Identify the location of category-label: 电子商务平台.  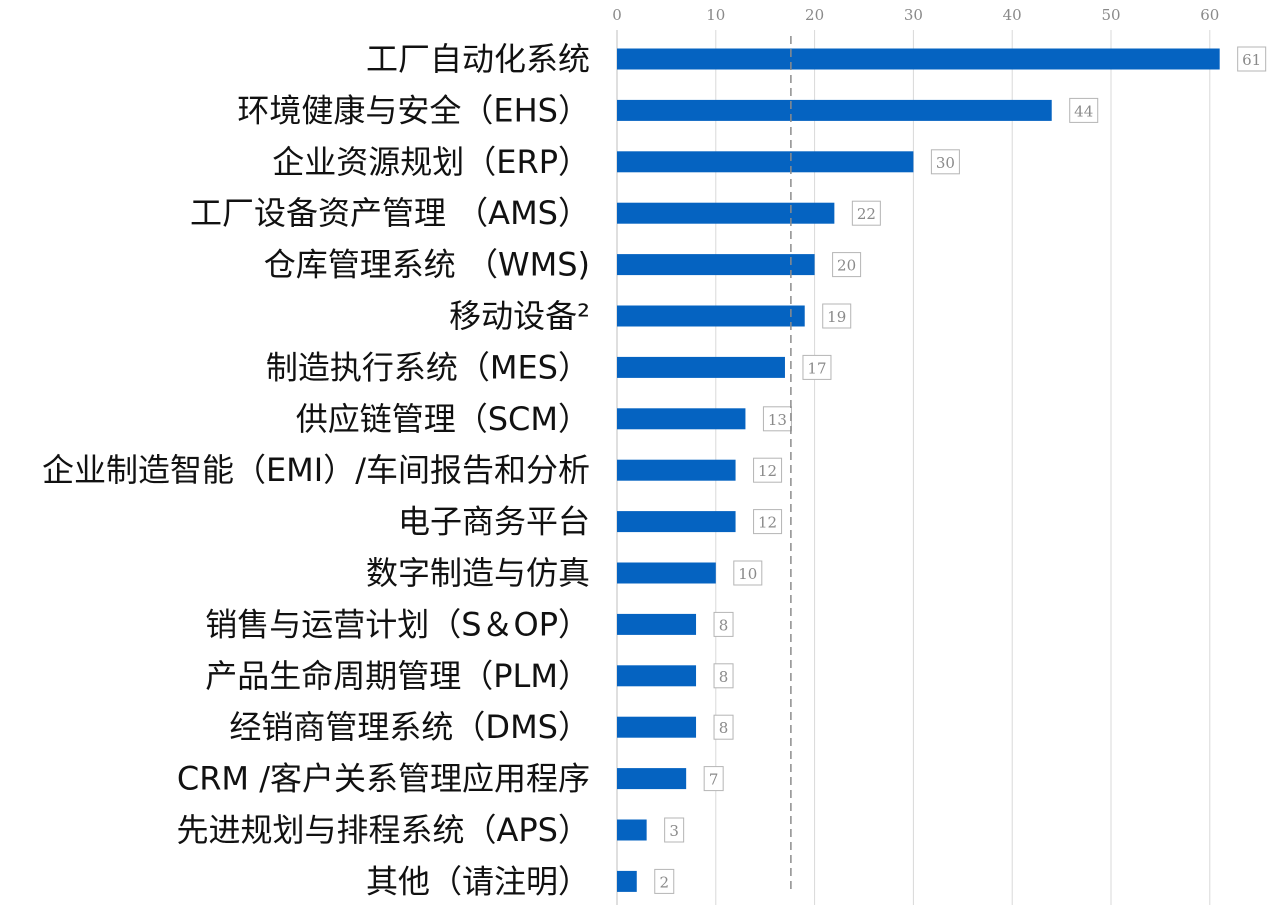
(494, 522).